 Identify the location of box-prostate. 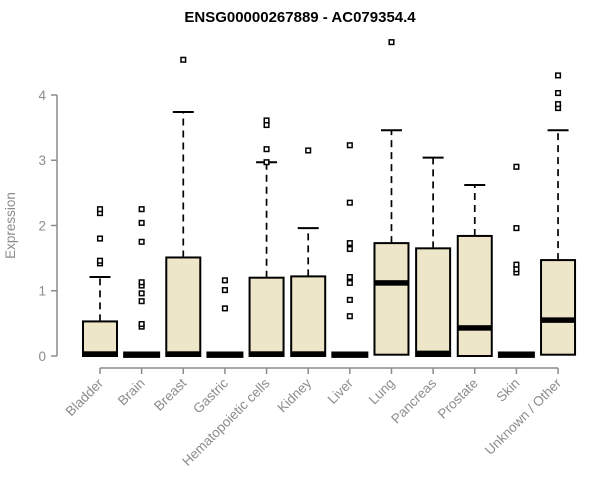
(474, 270).